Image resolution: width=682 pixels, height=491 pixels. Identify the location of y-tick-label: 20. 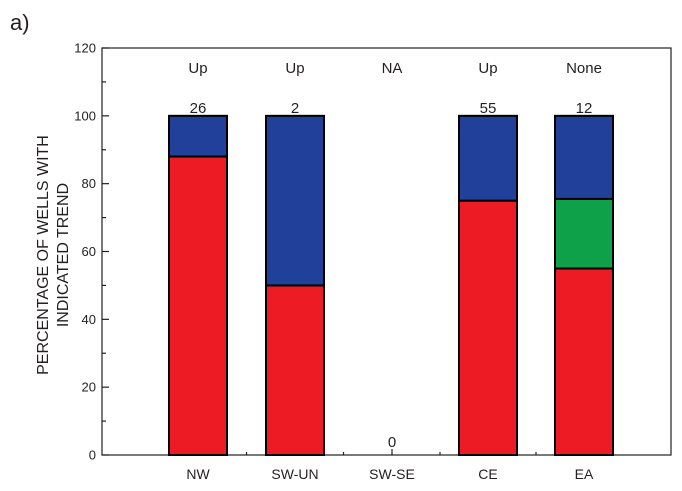
(89, 387).